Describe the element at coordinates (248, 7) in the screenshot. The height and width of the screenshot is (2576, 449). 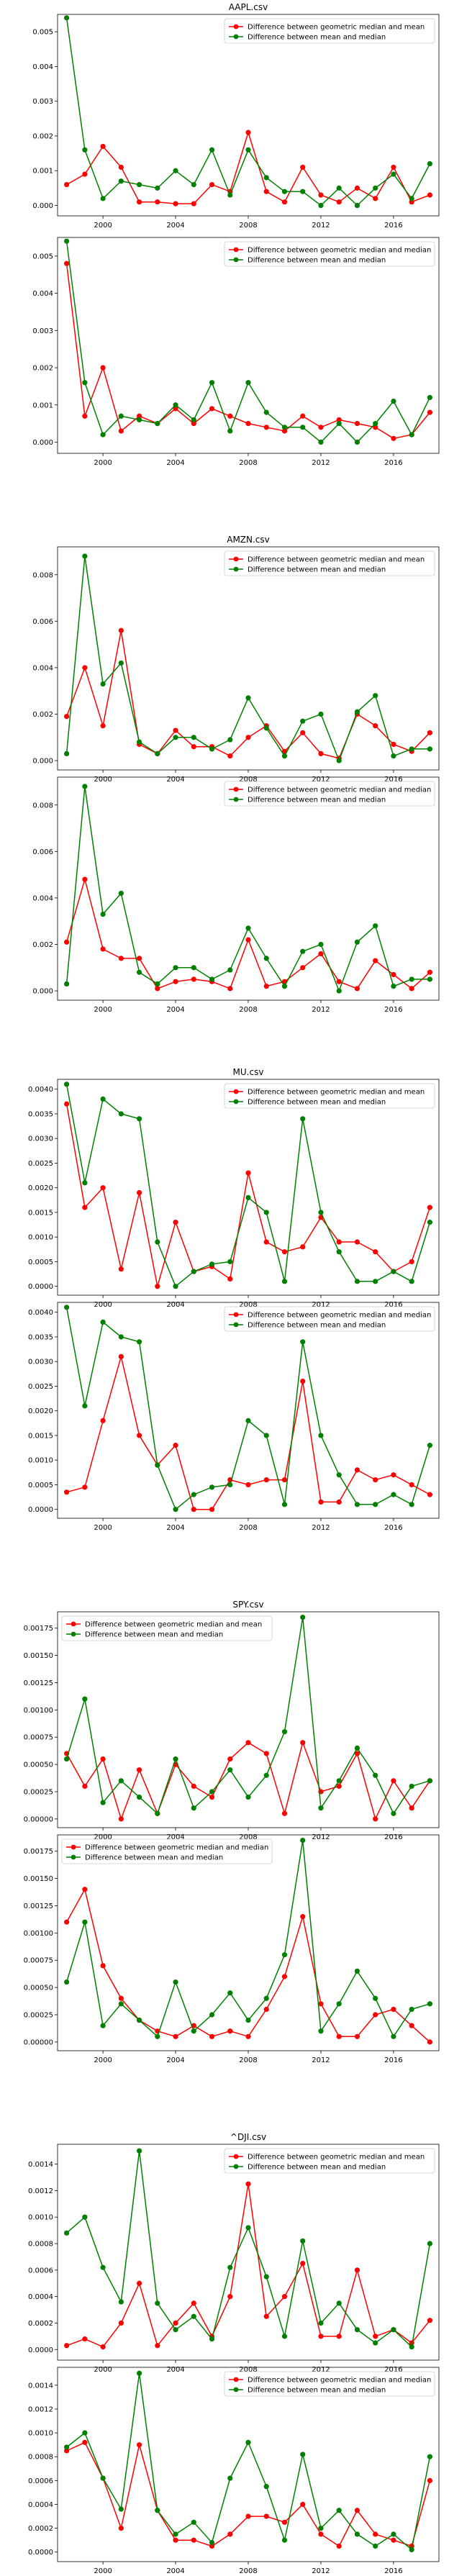
I see `chart-title: AAPL.csv` at that location.